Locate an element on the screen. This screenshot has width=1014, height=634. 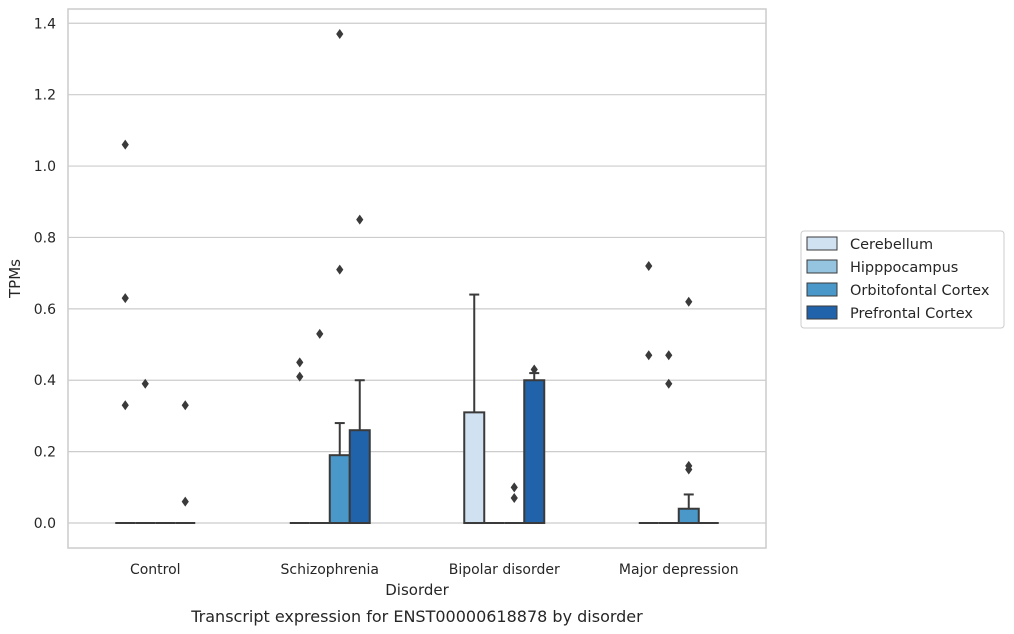
x-axis-title: Disorder is located at coordinates (417, 590).